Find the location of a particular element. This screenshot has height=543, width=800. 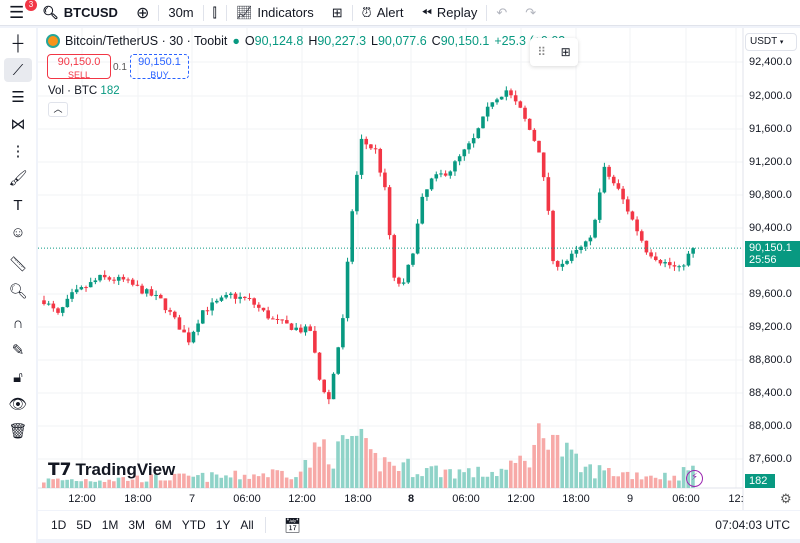

buy-price: 90,150.1 is located at coordinates (159, 62).